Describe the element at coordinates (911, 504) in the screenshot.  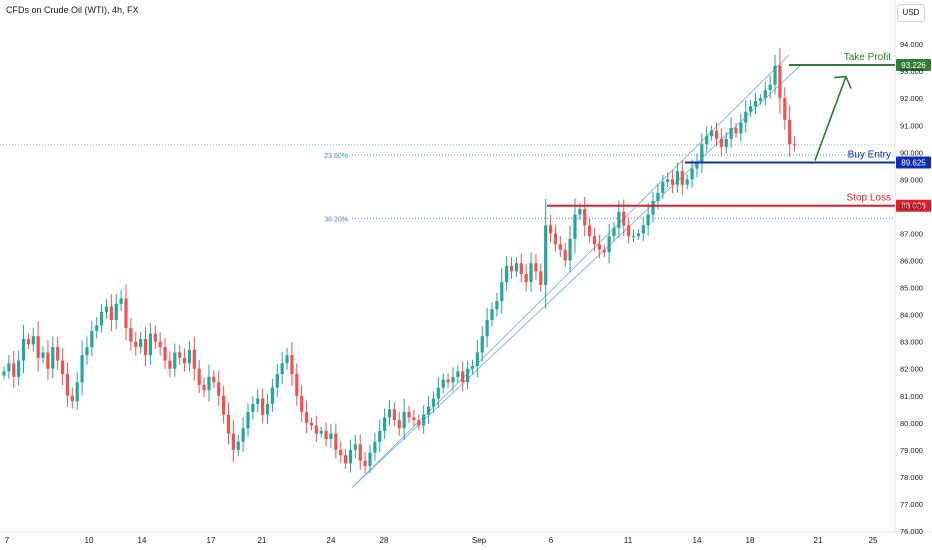
I see `y-tick-label: 77.000` at that location.